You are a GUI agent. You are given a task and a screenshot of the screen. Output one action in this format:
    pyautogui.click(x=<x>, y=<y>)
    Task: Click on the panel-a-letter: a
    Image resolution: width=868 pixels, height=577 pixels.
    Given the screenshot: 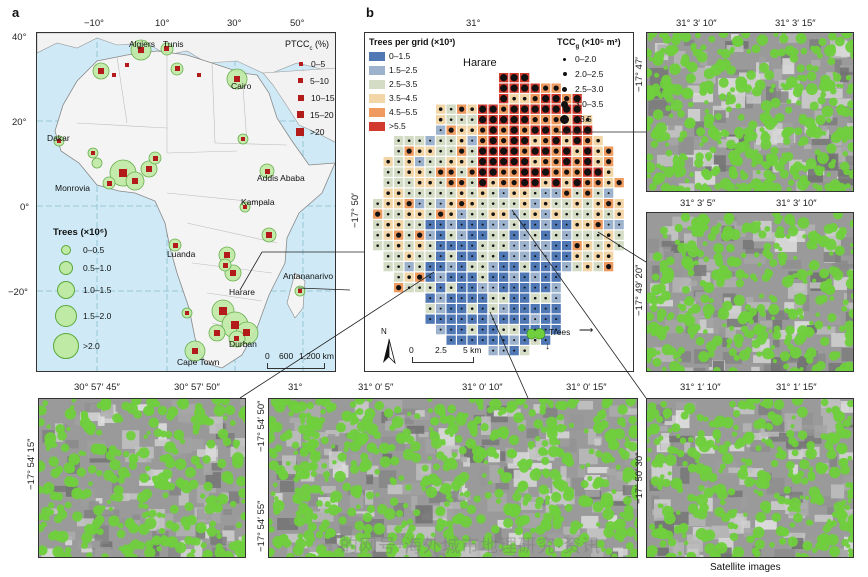 What is the action you would take?
    pyautogui.click(x=16, y=12)
    